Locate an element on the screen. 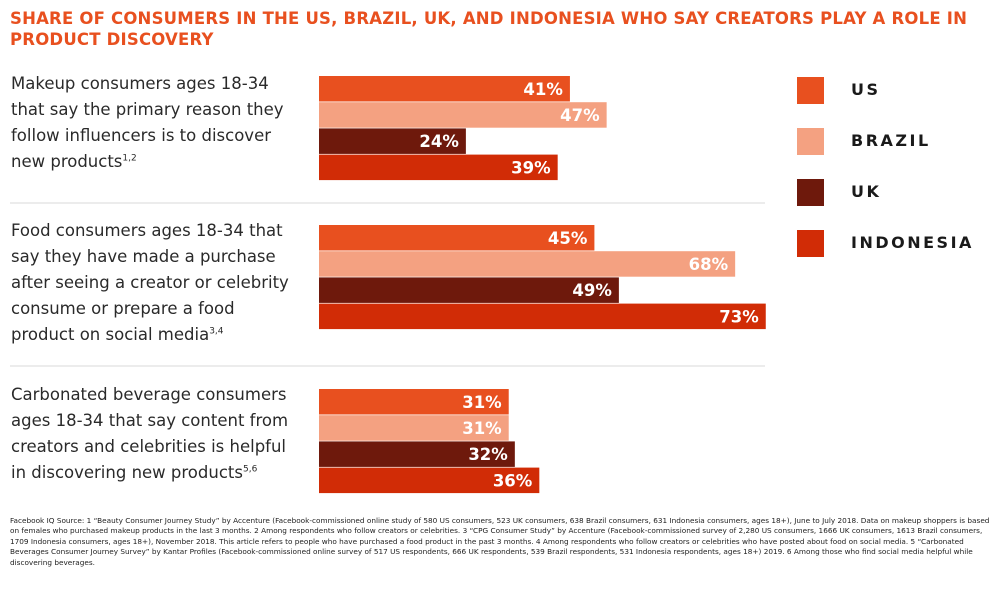 The width and height of the screenshot is (1000, 612). legend-swatch-us is located at coordinates (810, 90).